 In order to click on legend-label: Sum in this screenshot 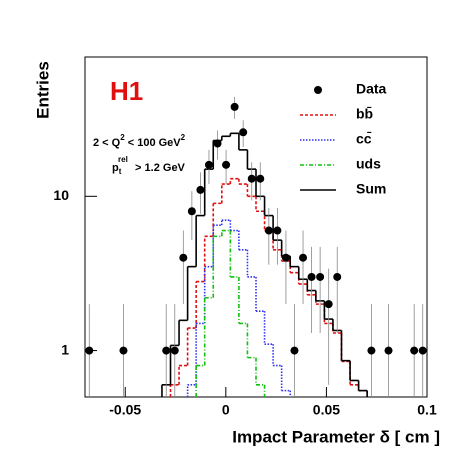, I will do `click(371, 189)`.